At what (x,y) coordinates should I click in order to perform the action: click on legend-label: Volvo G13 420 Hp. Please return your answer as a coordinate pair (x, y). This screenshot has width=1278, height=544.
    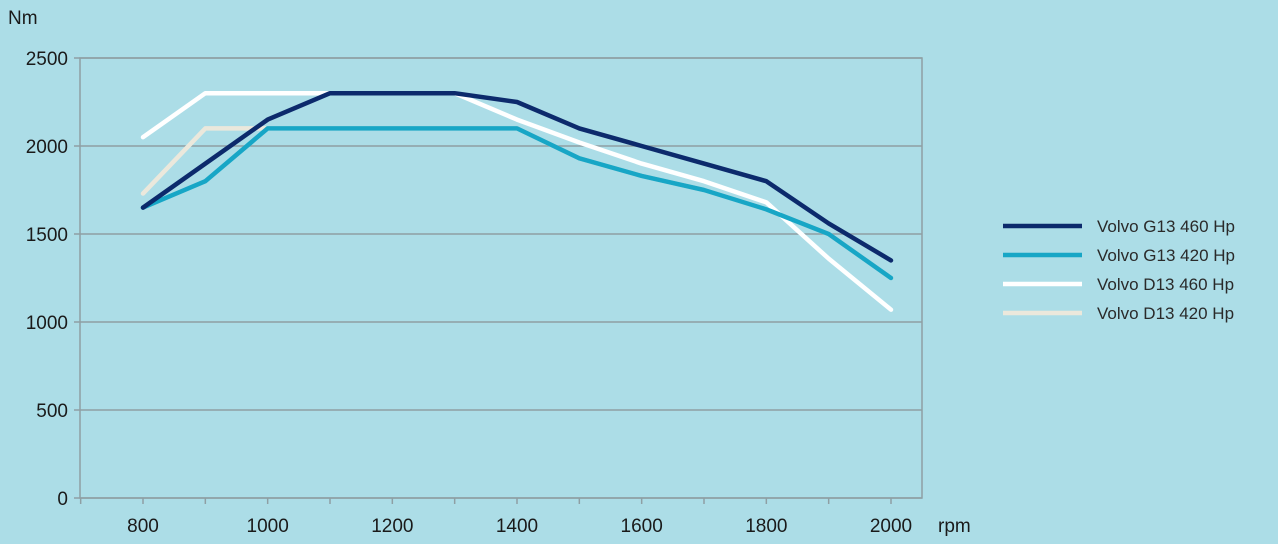
    Looking at the image, I should click on (1166, 255).